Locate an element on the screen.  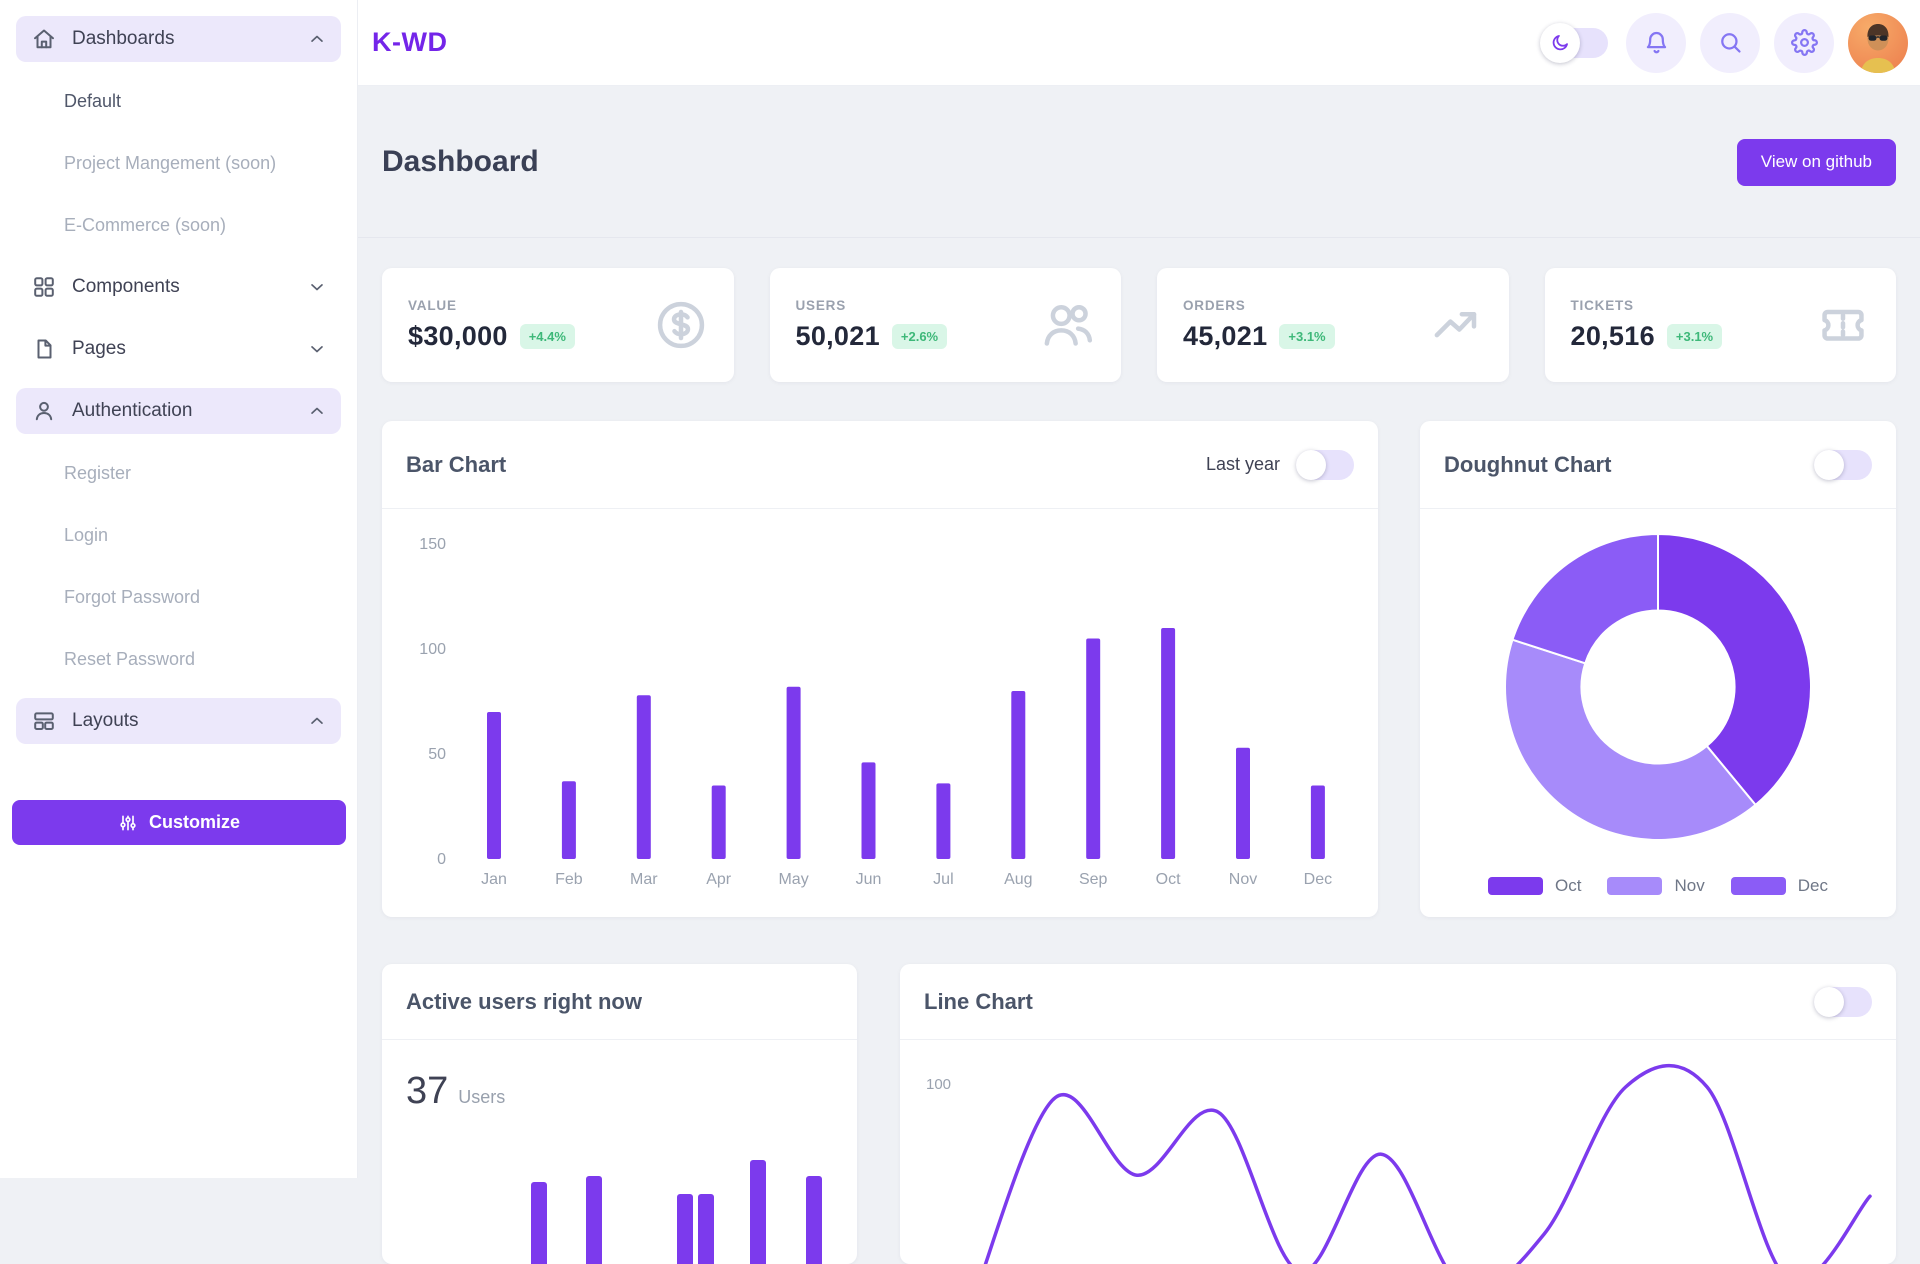
sidebar-item-authentication: Authentication is located at coordinates (178, 411).